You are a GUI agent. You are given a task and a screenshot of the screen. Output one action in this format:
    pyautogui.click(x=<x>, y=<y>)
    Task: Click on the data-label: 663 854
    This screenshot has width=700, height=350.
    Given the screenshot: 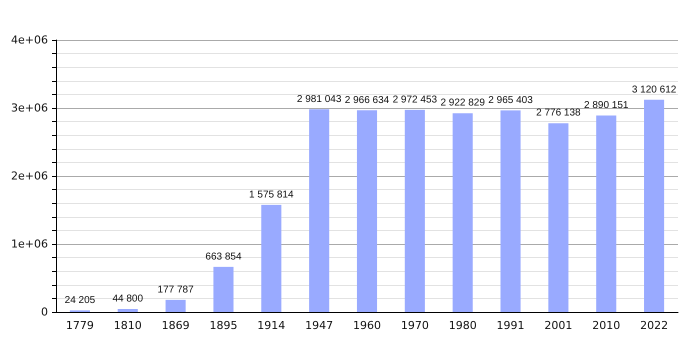 What is the action you would take?
    pyautogui.click(x=223, y=256)
    